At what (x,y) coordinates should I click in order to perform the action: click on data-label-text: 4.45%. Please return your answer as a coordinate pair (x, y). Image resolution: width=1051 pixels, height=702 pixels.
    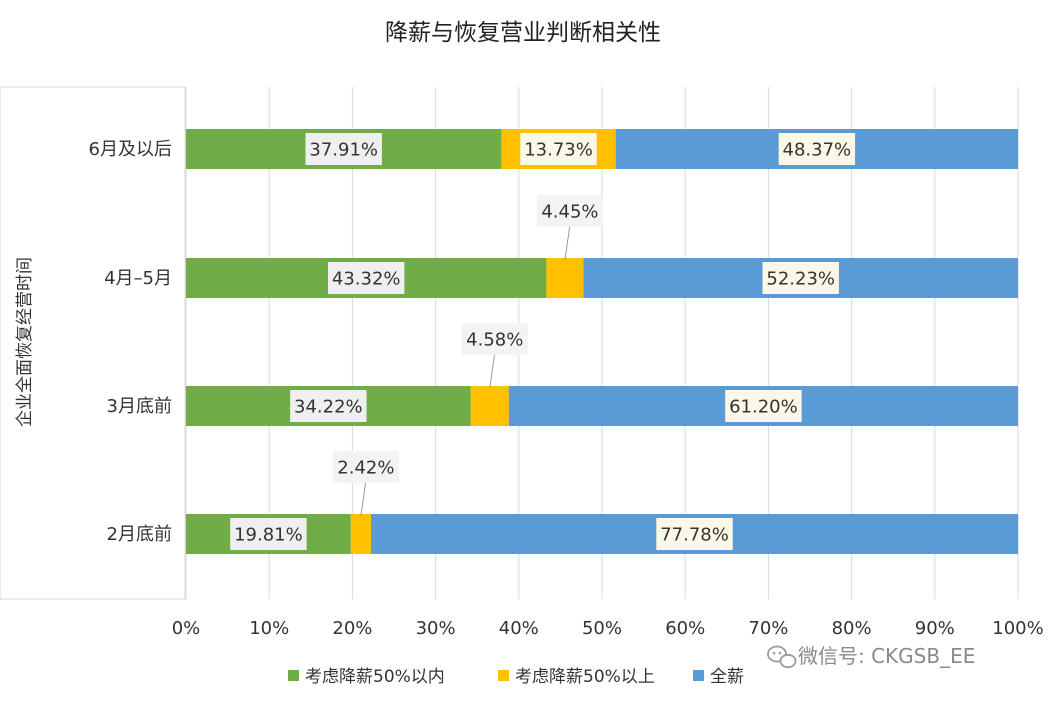
    Looking at the image, I should click on (569, 212).